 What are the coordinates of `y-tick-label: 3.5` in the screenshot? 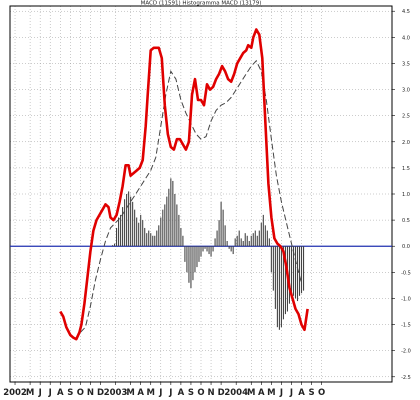 It's located at (406, 64).